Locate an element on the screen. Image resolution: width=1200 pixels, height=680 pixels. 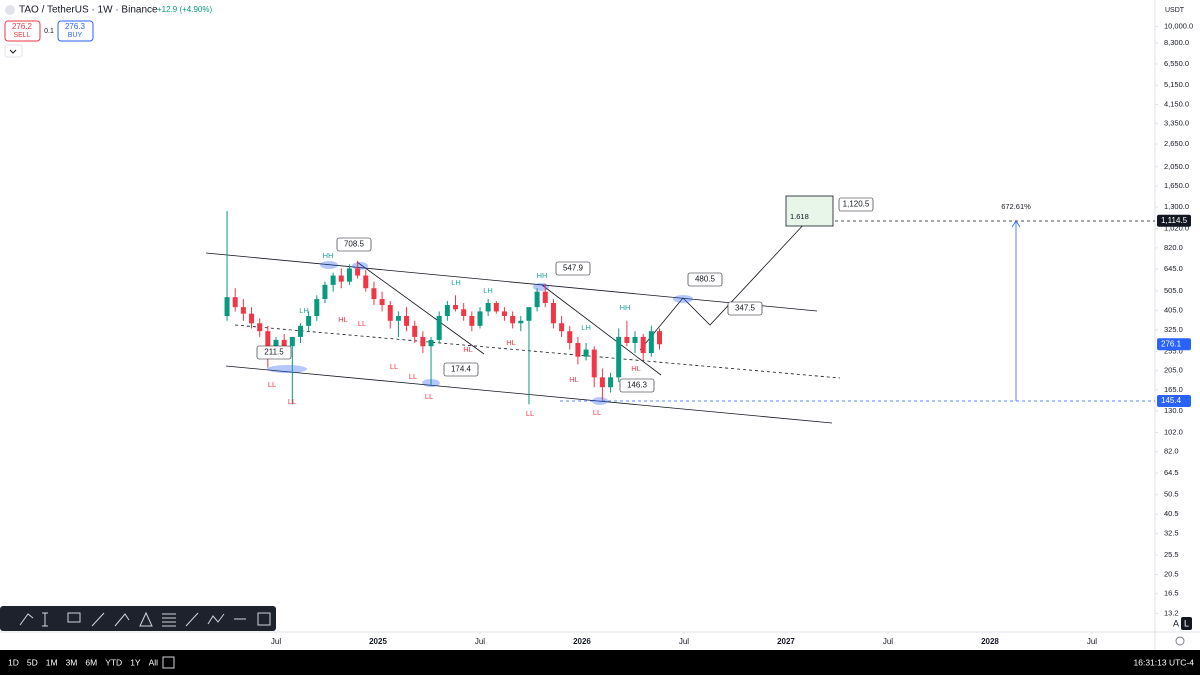
sell-button is located at coordinates (22, 31).